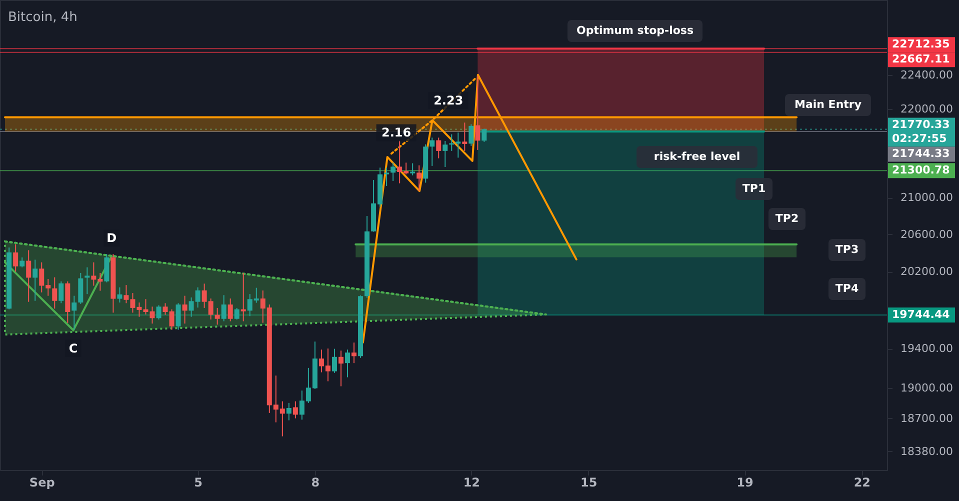 The width and height of the screenshot is (959, 501). Describe the element at coordinates (43, 17) in the screenshot. I see `text: Bitcoin, 4h` at that location.